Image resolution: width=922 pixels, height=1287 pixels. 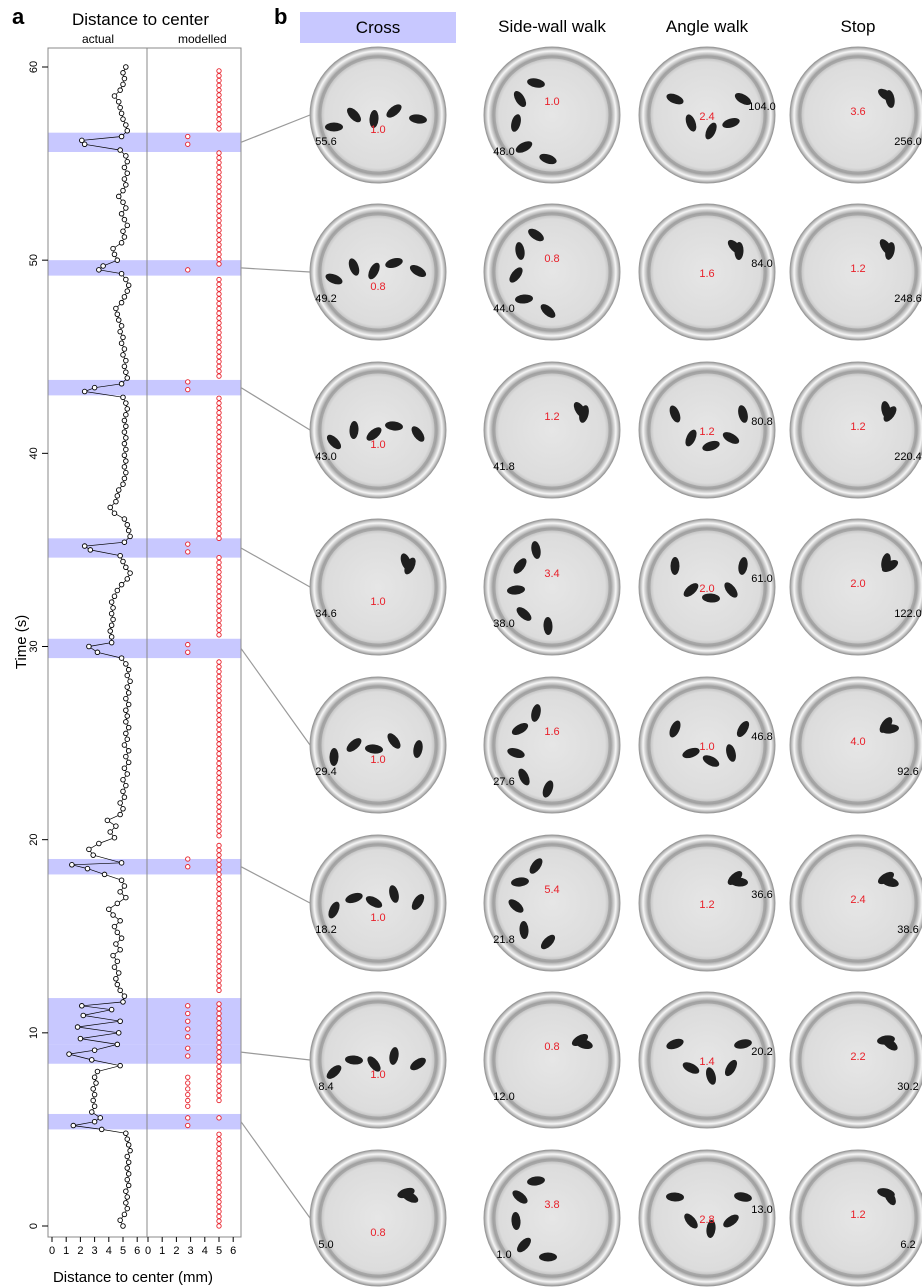 What do you see at coordinates (503, 467) in the screenshot?
I see `elapsed-time-label: 41.8` at bounding box center [503, 467].